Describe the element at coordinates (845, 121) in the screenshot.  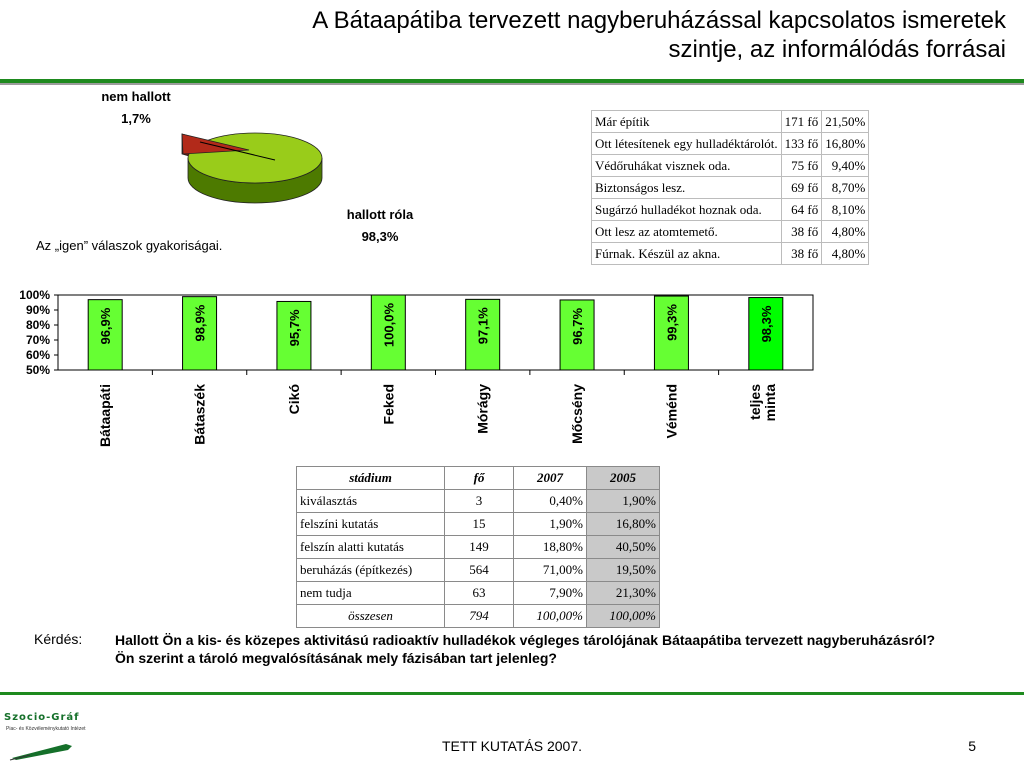
I see `info-pct: 21,50%` at that location.